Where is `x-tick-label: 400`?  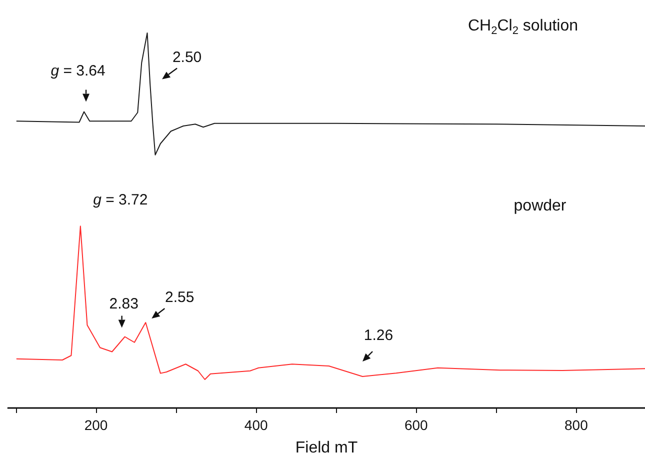
x-tick-label: 400 is located at coordinates (256, 425).